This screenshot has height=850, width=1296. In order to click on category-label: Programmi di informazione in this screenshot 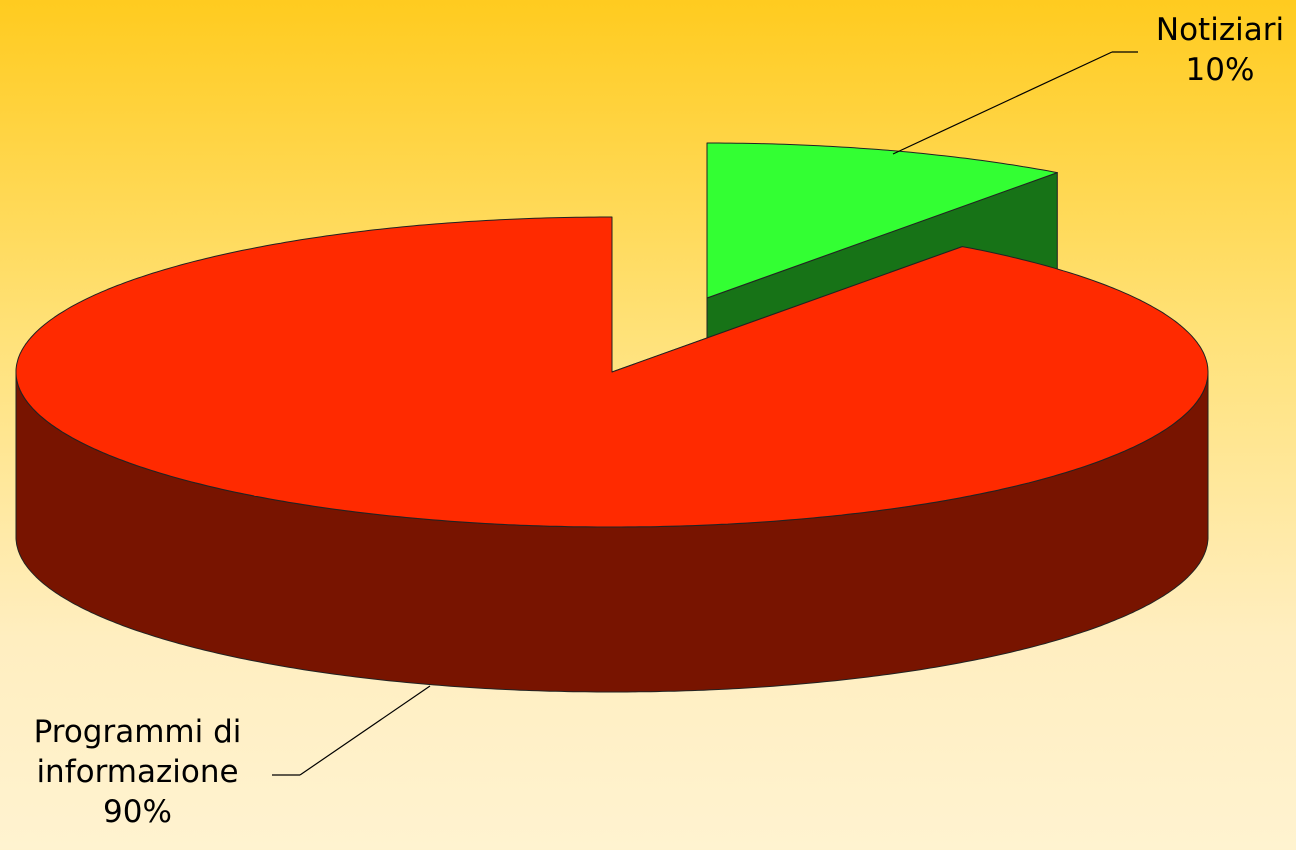, I will do `click(137, 752)`.